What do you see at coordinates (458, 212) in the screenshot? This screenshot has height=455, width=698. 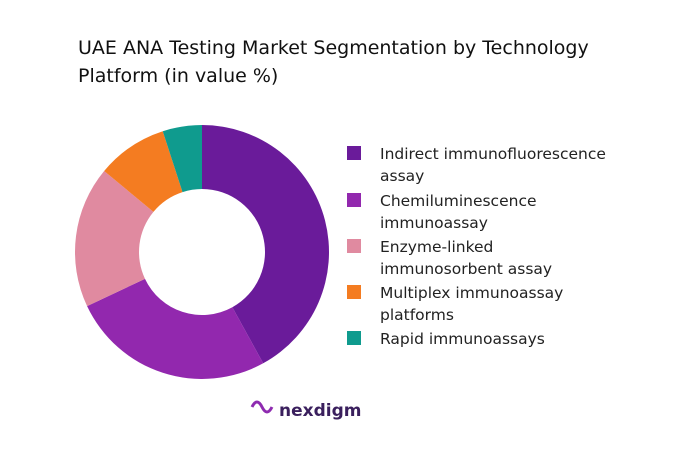 I see `legend-label: Chemiluminescence immunoassay` at bounding box center [458, 212].